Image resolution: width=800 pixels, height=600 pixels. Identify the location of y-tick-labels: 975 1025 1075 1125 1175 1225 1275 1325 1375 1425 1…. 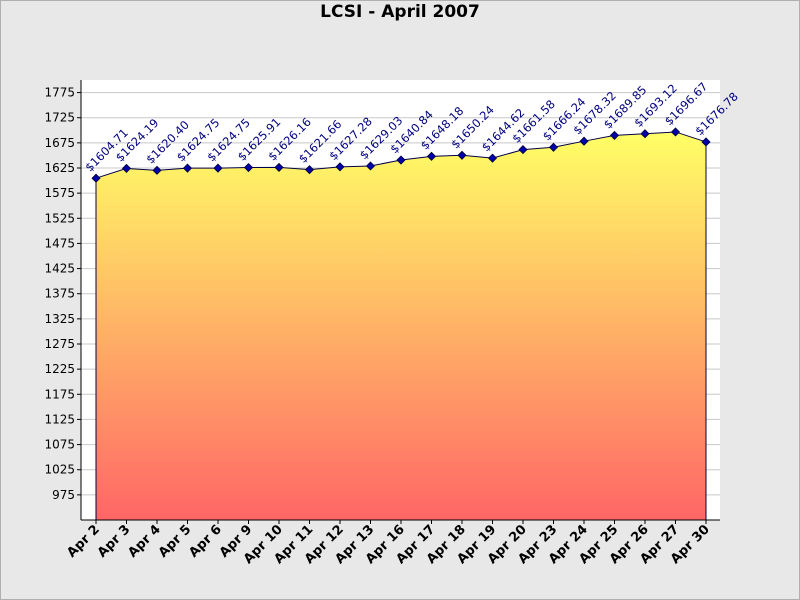
(59, 294).